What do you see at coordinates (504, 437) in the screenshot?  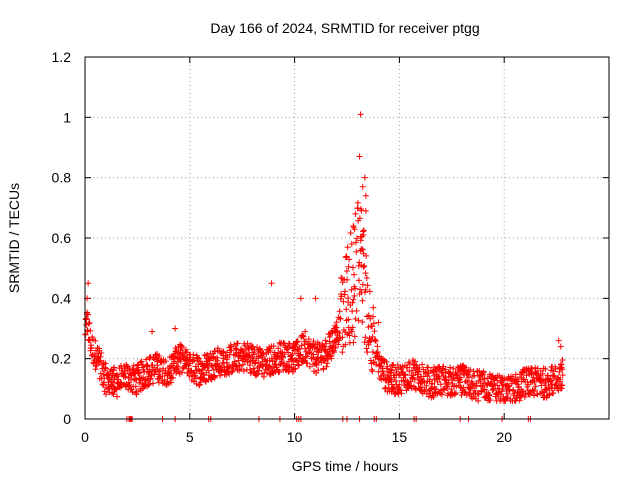 I see `x-tick-label: 20` at bounding box center [504, 437].